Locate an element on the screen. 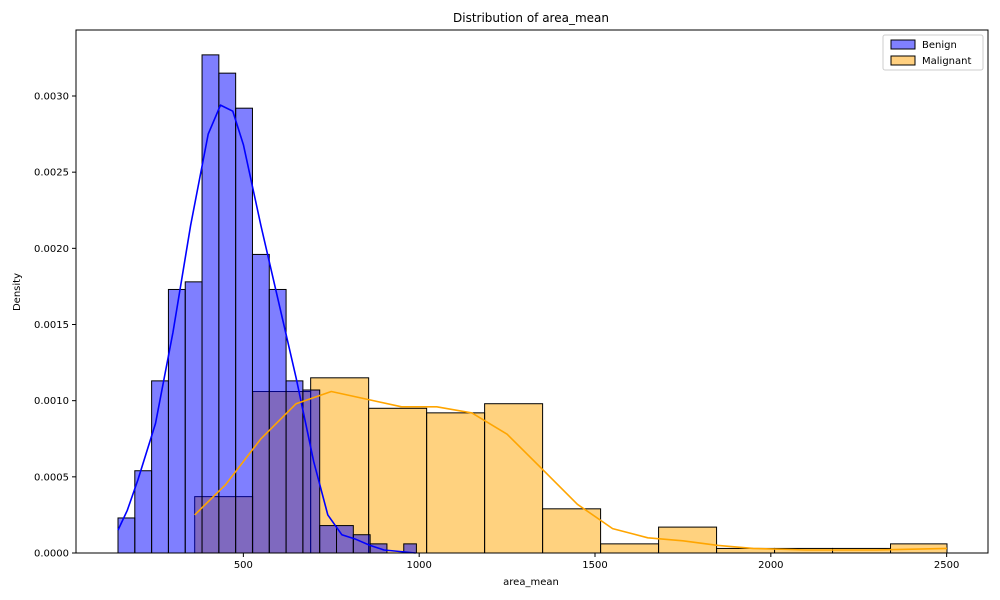 This screenshot has width=1000, height=600. legend-swatch-malignant is located at coordinates (903, 60).